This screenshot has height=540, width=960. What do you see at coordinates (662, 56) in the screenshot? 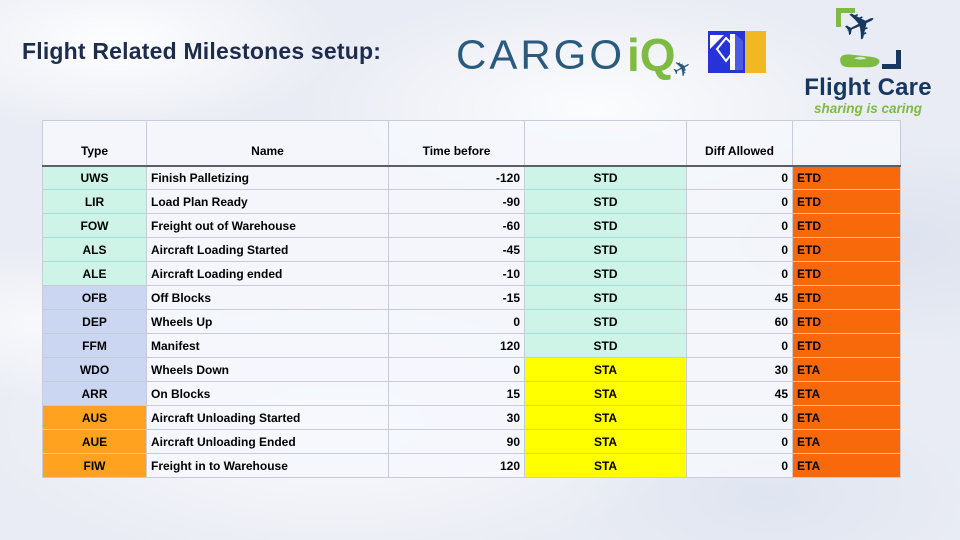
I see `cargoiq-iq-mark: iQ ✈` at bounding box center [662, 56].